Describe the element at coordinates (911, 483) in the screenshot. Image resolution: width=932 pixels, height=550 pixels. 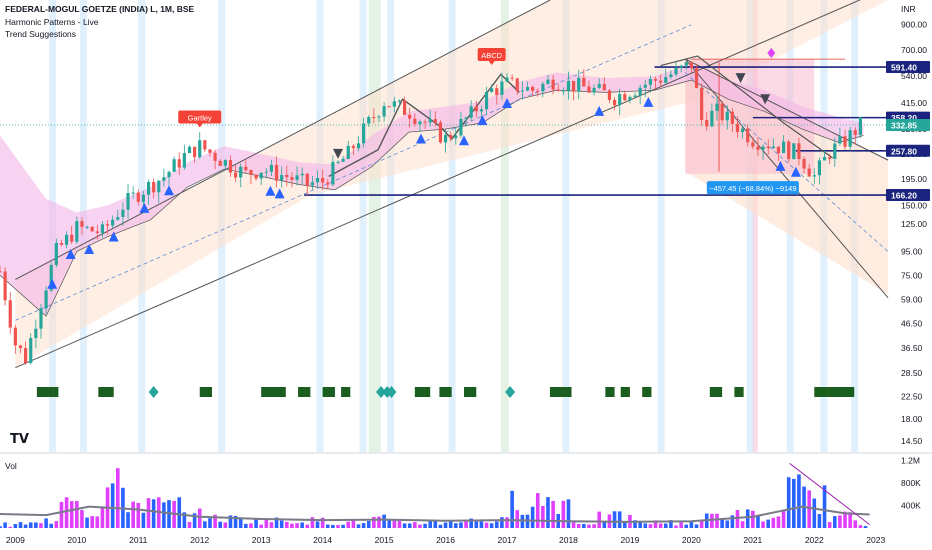
I see `volume-tick-label: 800K` at that location.